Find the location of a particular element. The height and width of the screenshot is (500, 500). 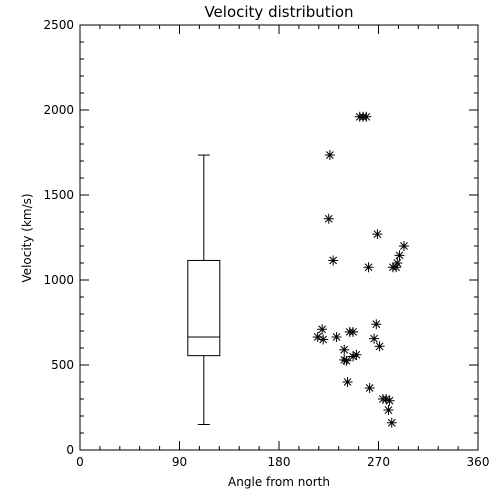

y-tick-label: 1000 is located at coordinates (58, 280).